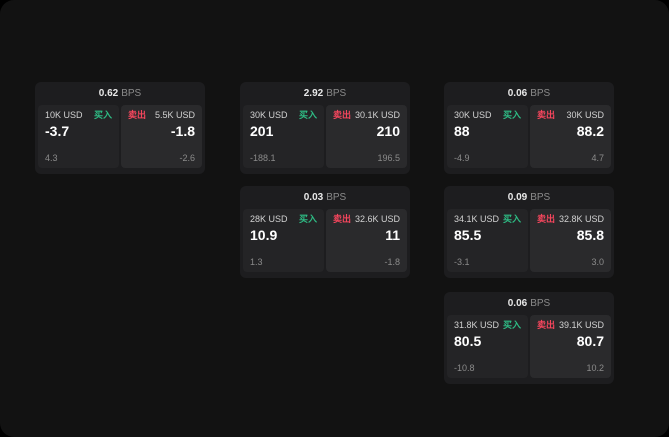  I want to click on spread-value: 0.09, so click(517, 197).